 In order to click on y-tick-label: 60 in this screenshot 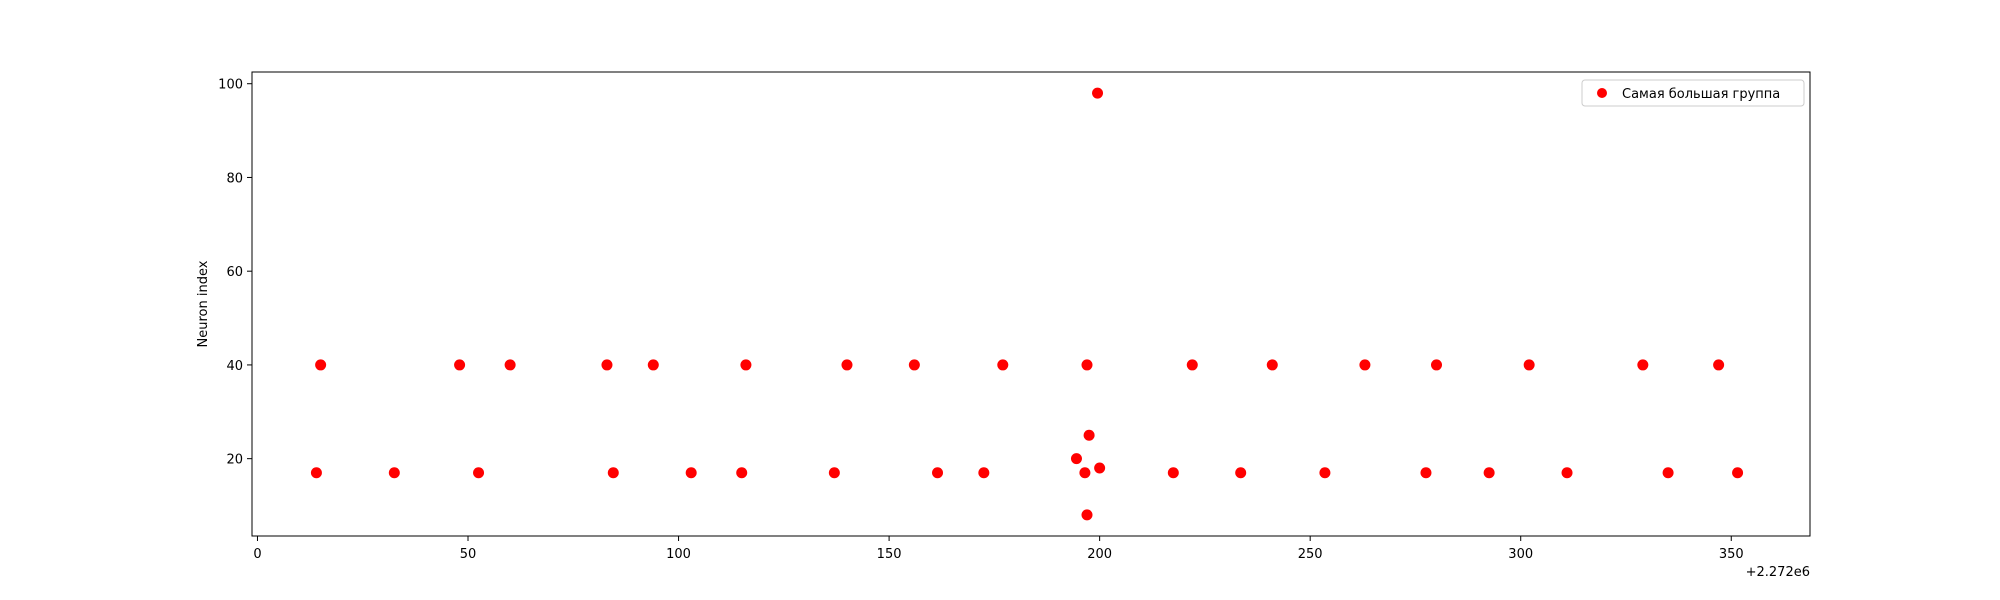, I will do `click(234, 272)`.